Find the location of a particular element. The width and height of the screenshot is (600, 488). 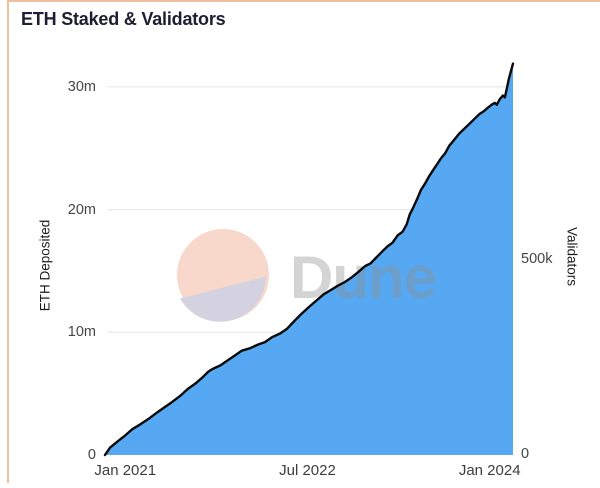

x-tick-label: Jan 2024 is located at coordinates (489, 470).